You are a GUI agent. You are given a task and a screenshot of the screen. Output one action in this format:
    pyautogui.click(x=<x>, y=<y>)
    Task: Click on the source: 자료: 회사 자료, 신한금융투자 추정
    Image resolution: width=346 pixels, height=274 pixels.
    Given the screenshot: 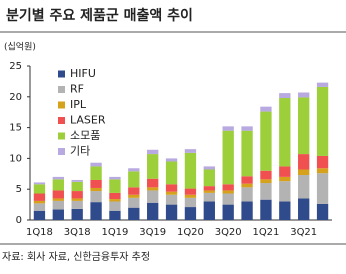 What is the action you would take?
    pyautogui.click(x=76, y=257)
    